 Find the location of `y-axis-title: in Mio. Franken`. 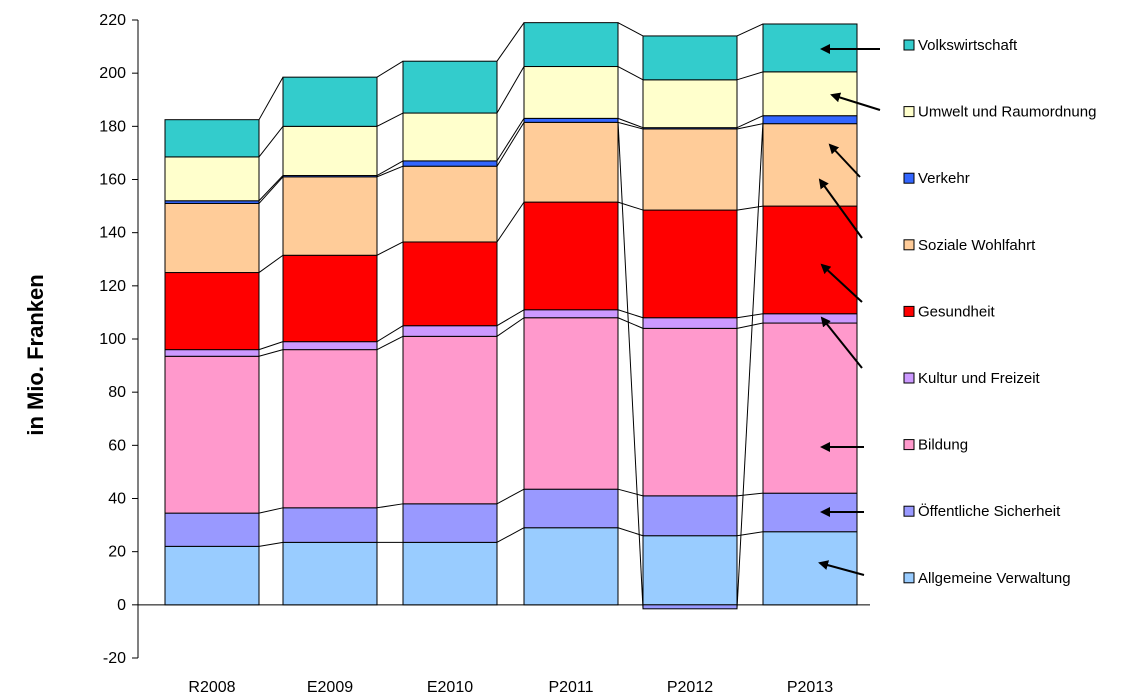

y-axis-title: in Mio. Franken is located at coordinates (35, 354).